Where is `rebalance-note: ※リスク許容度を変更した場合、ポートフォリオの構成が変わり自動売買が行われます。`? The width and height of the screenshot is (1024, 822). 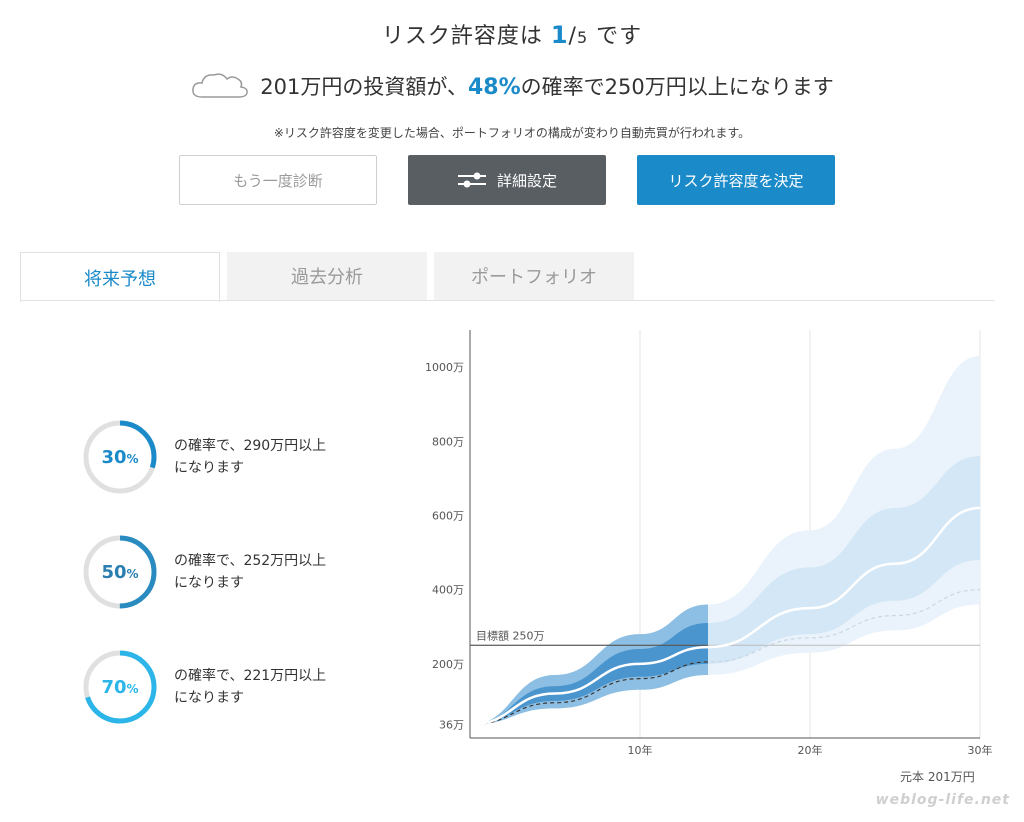 rebalance-note: ※リスク許容度を変更した場合、ポートフォリオの構成が変わり自動売買が行われます。 is located at coordinates (512, 133).